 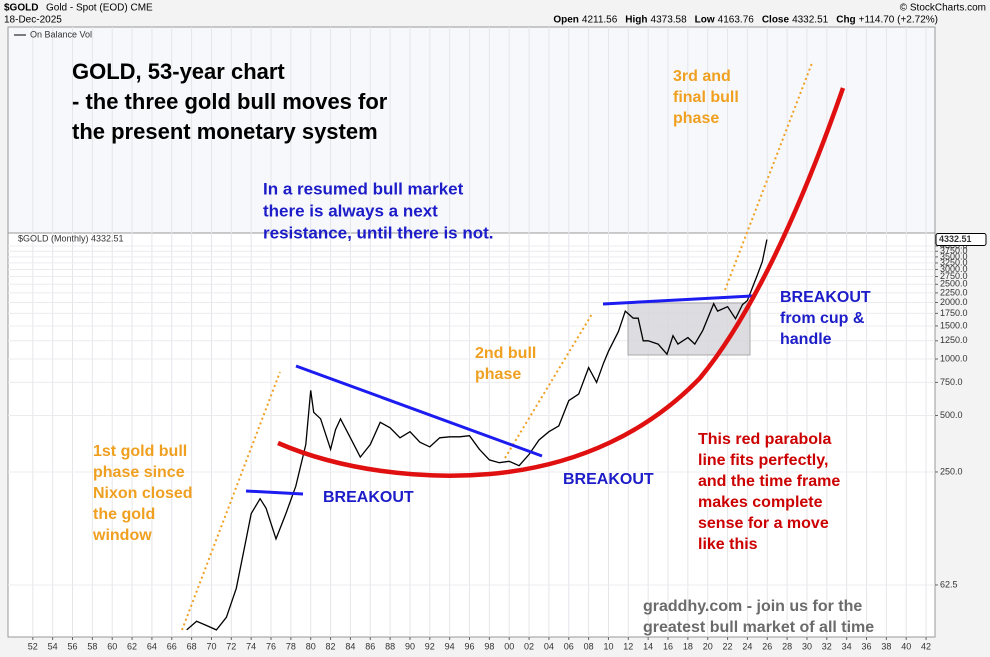 What do you see at coordinates (943, 8) in the screenshot?
I see `source: © StockCharts.com` at bounding box center [943, 8].